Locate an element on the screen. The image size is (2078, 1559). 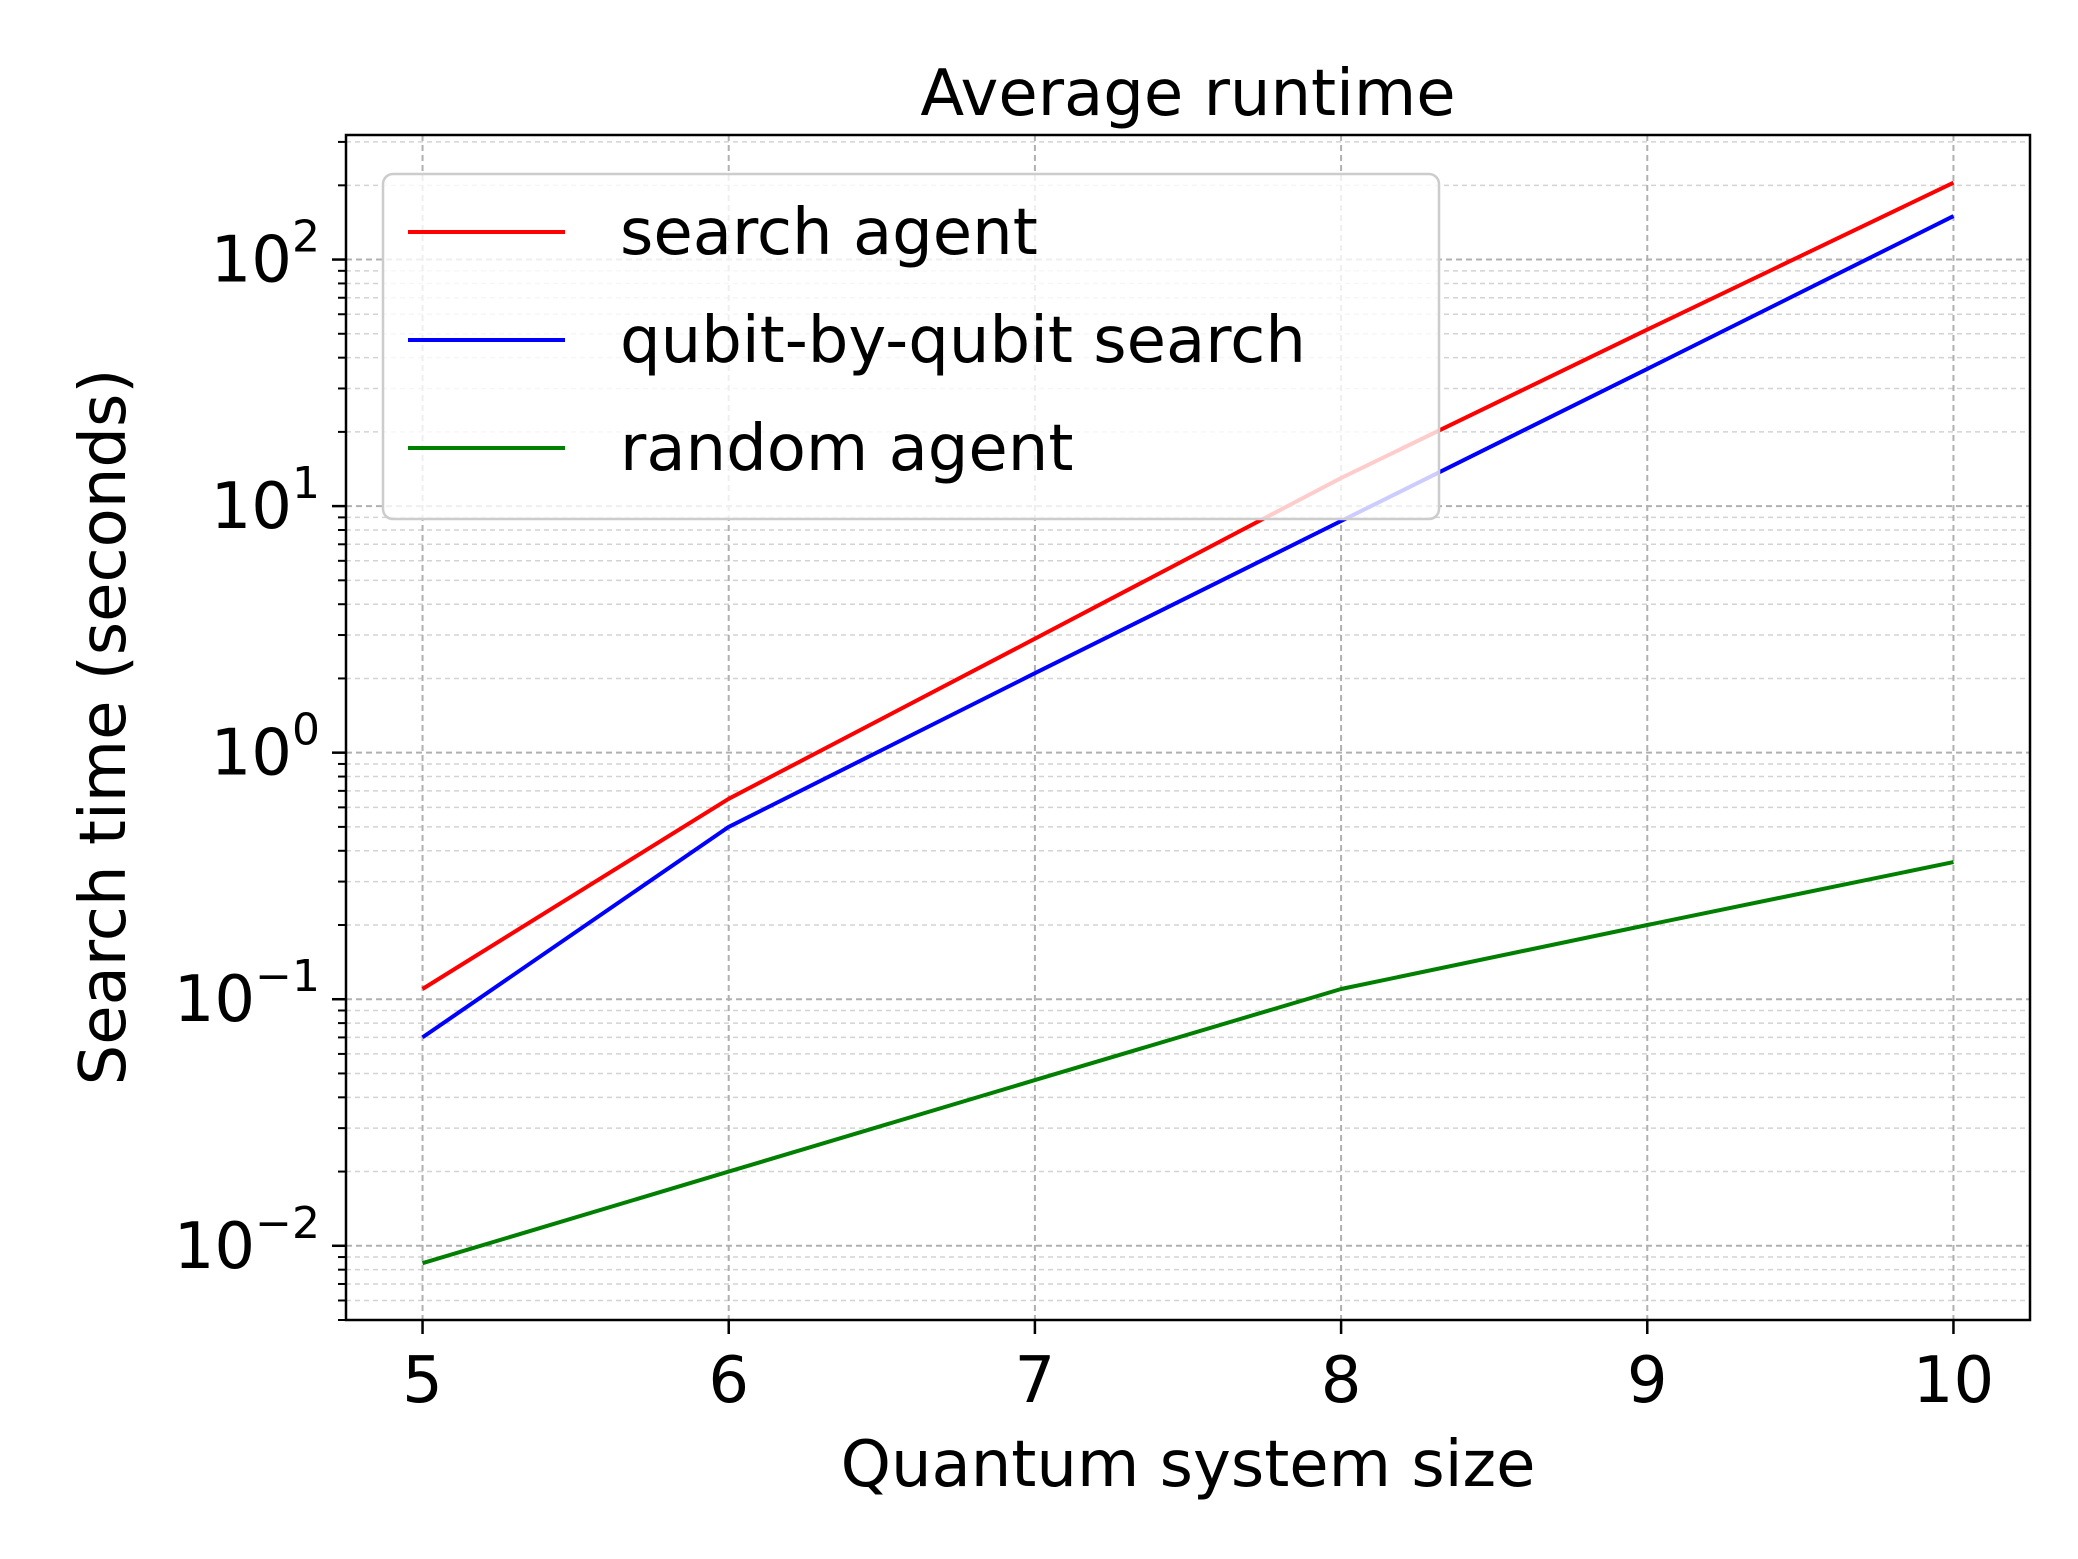
x-tick-label: 9 is located at coordinates (1647, 1381).